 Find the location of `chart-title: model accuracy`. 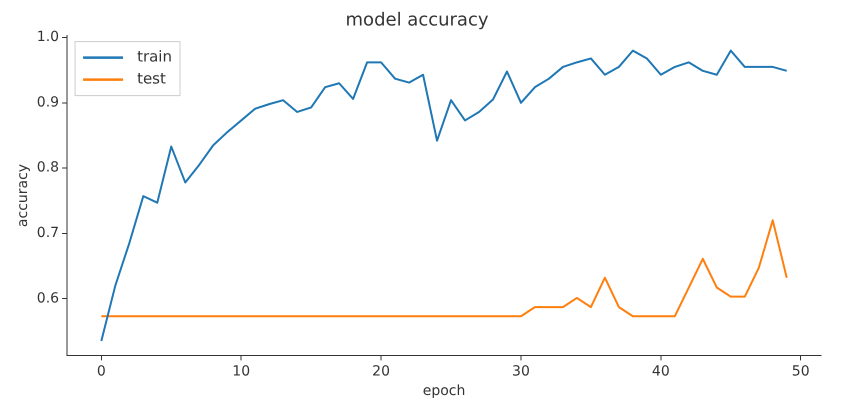

chart-title: model accuracy is located at coordinates (417, 19).